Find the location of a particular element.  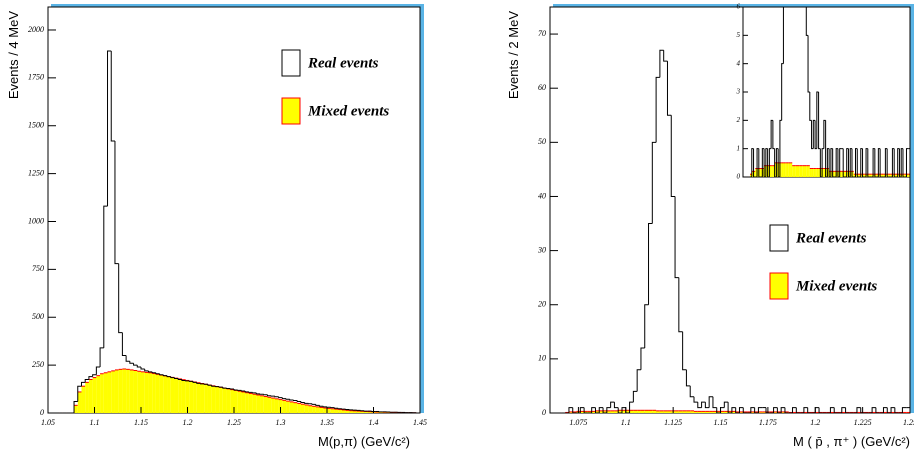

x-tick-label: 1.225 is located at coordinates (863, 422).